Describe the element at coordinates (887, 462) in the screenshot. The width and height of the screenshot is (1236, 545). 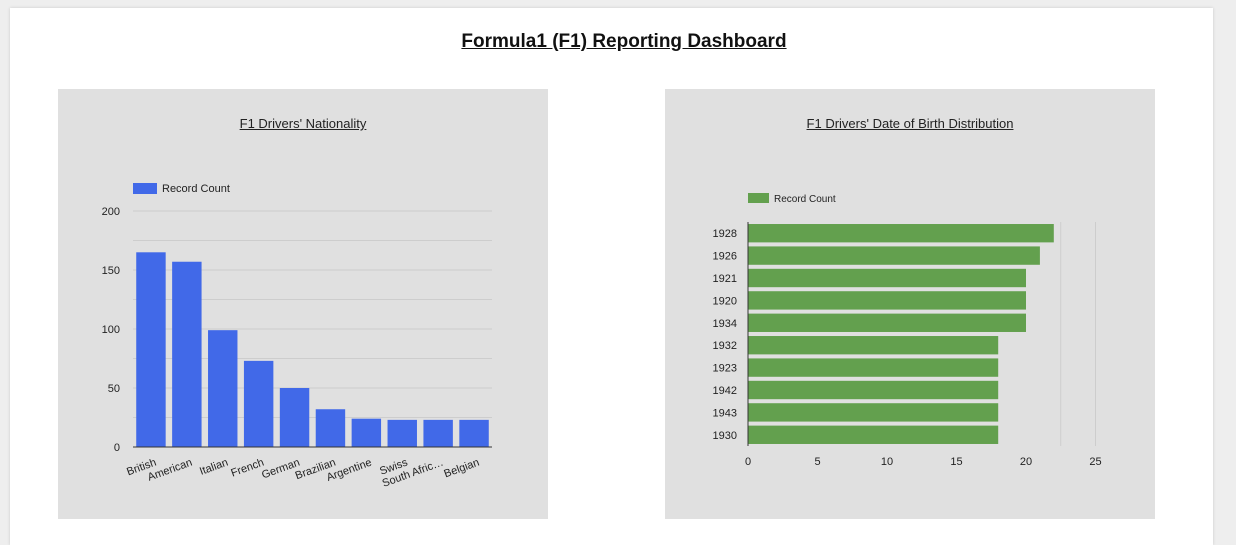
I see `x-tick-label: 10` at that location.